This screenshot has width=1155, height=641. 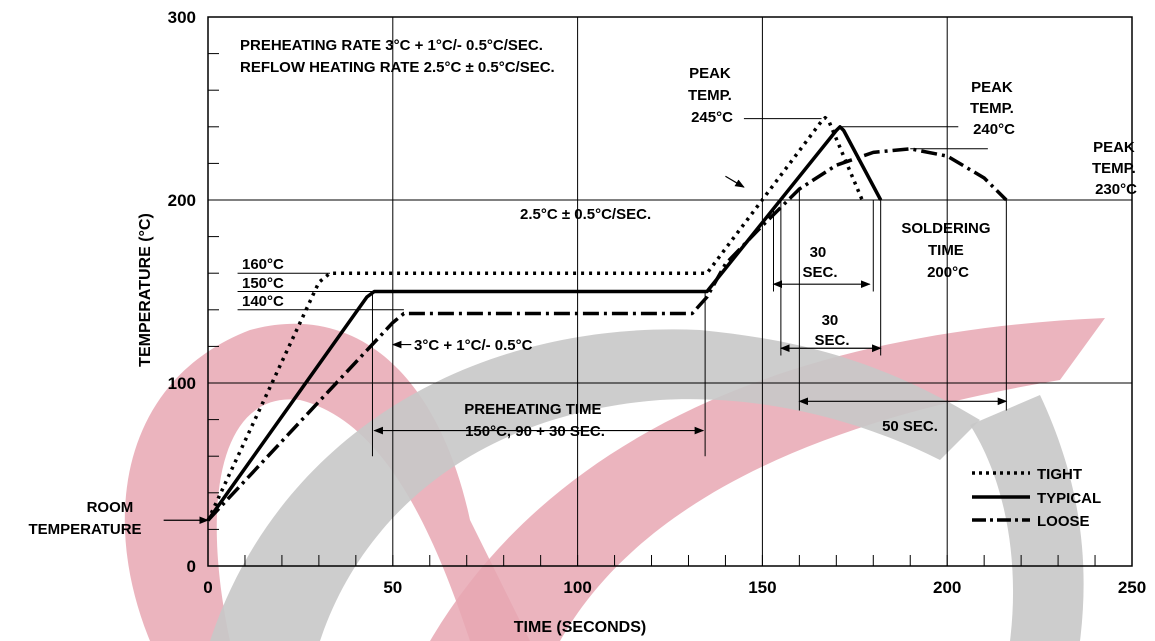 I want to click on peak-tight-line2: TEMP., so click(x=710, y=95).